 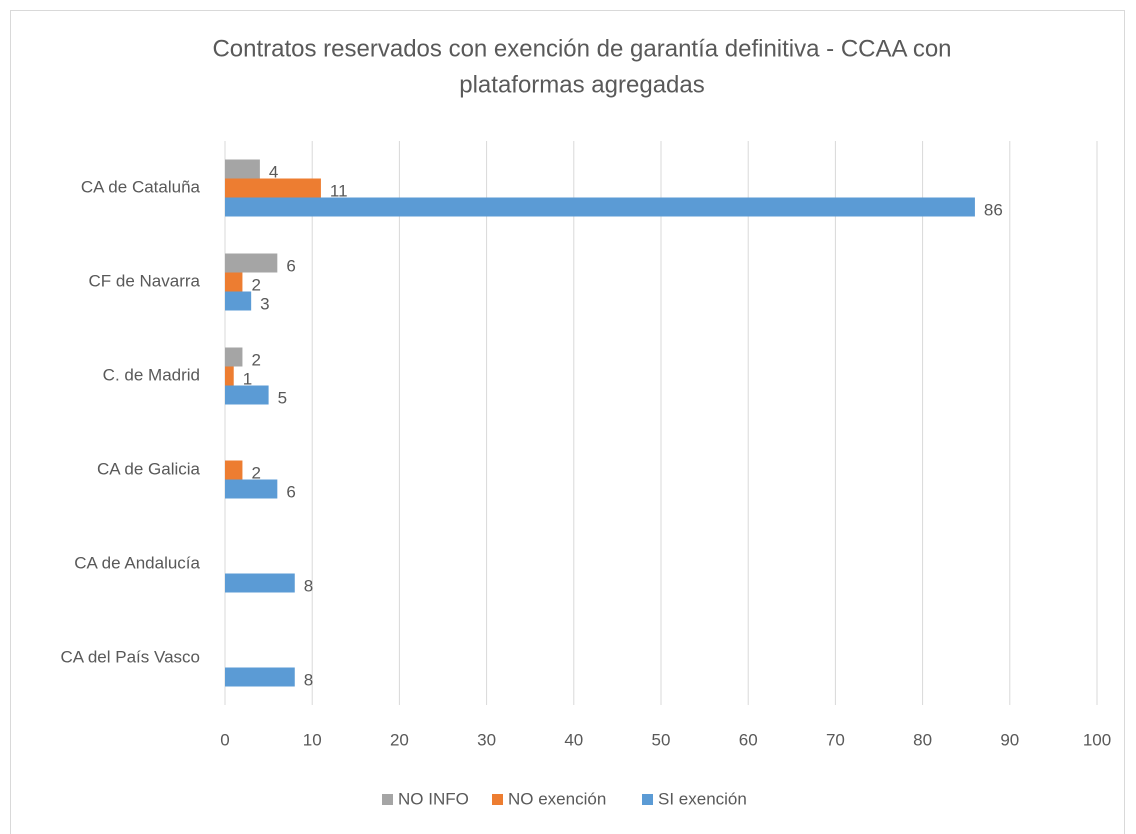 What do you see at coordinates (486, 739) in the screenshot?
I see `x-tick-label: 30` at bounding box center [486, 739].